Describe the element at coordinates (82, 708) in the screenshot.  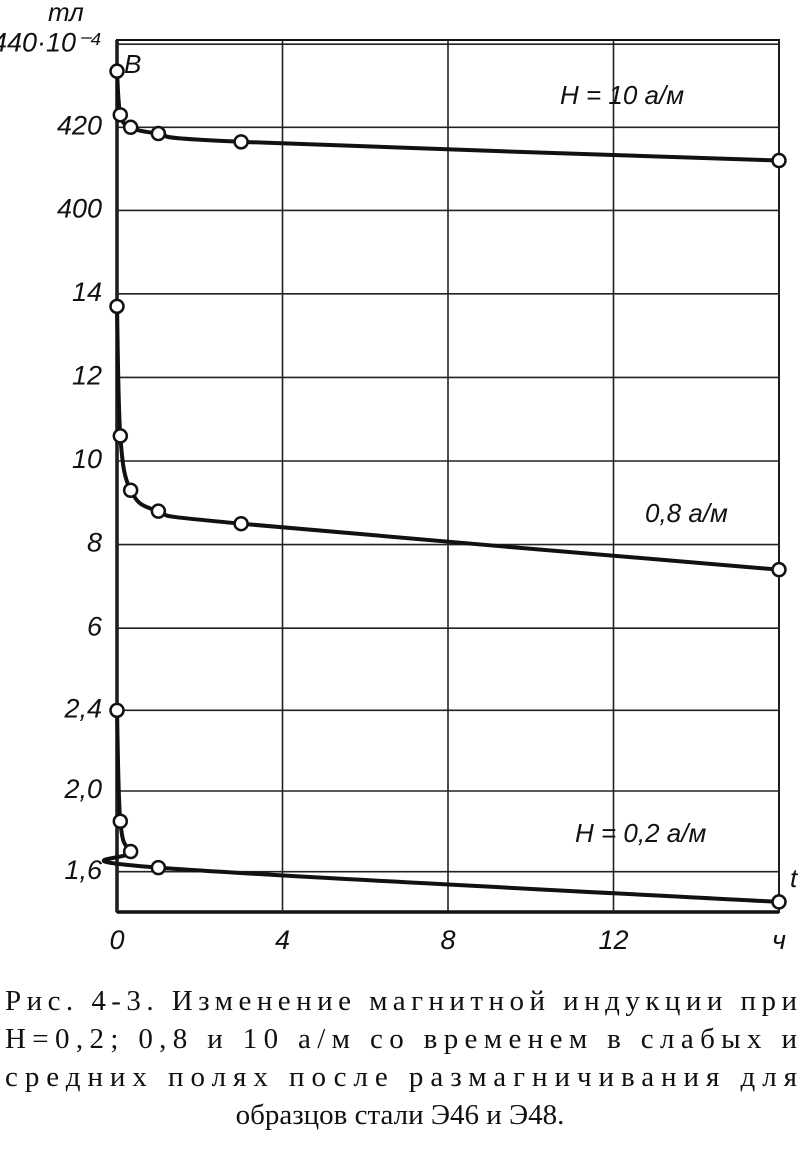
I see `y-tick-label: 2,4` at that location.